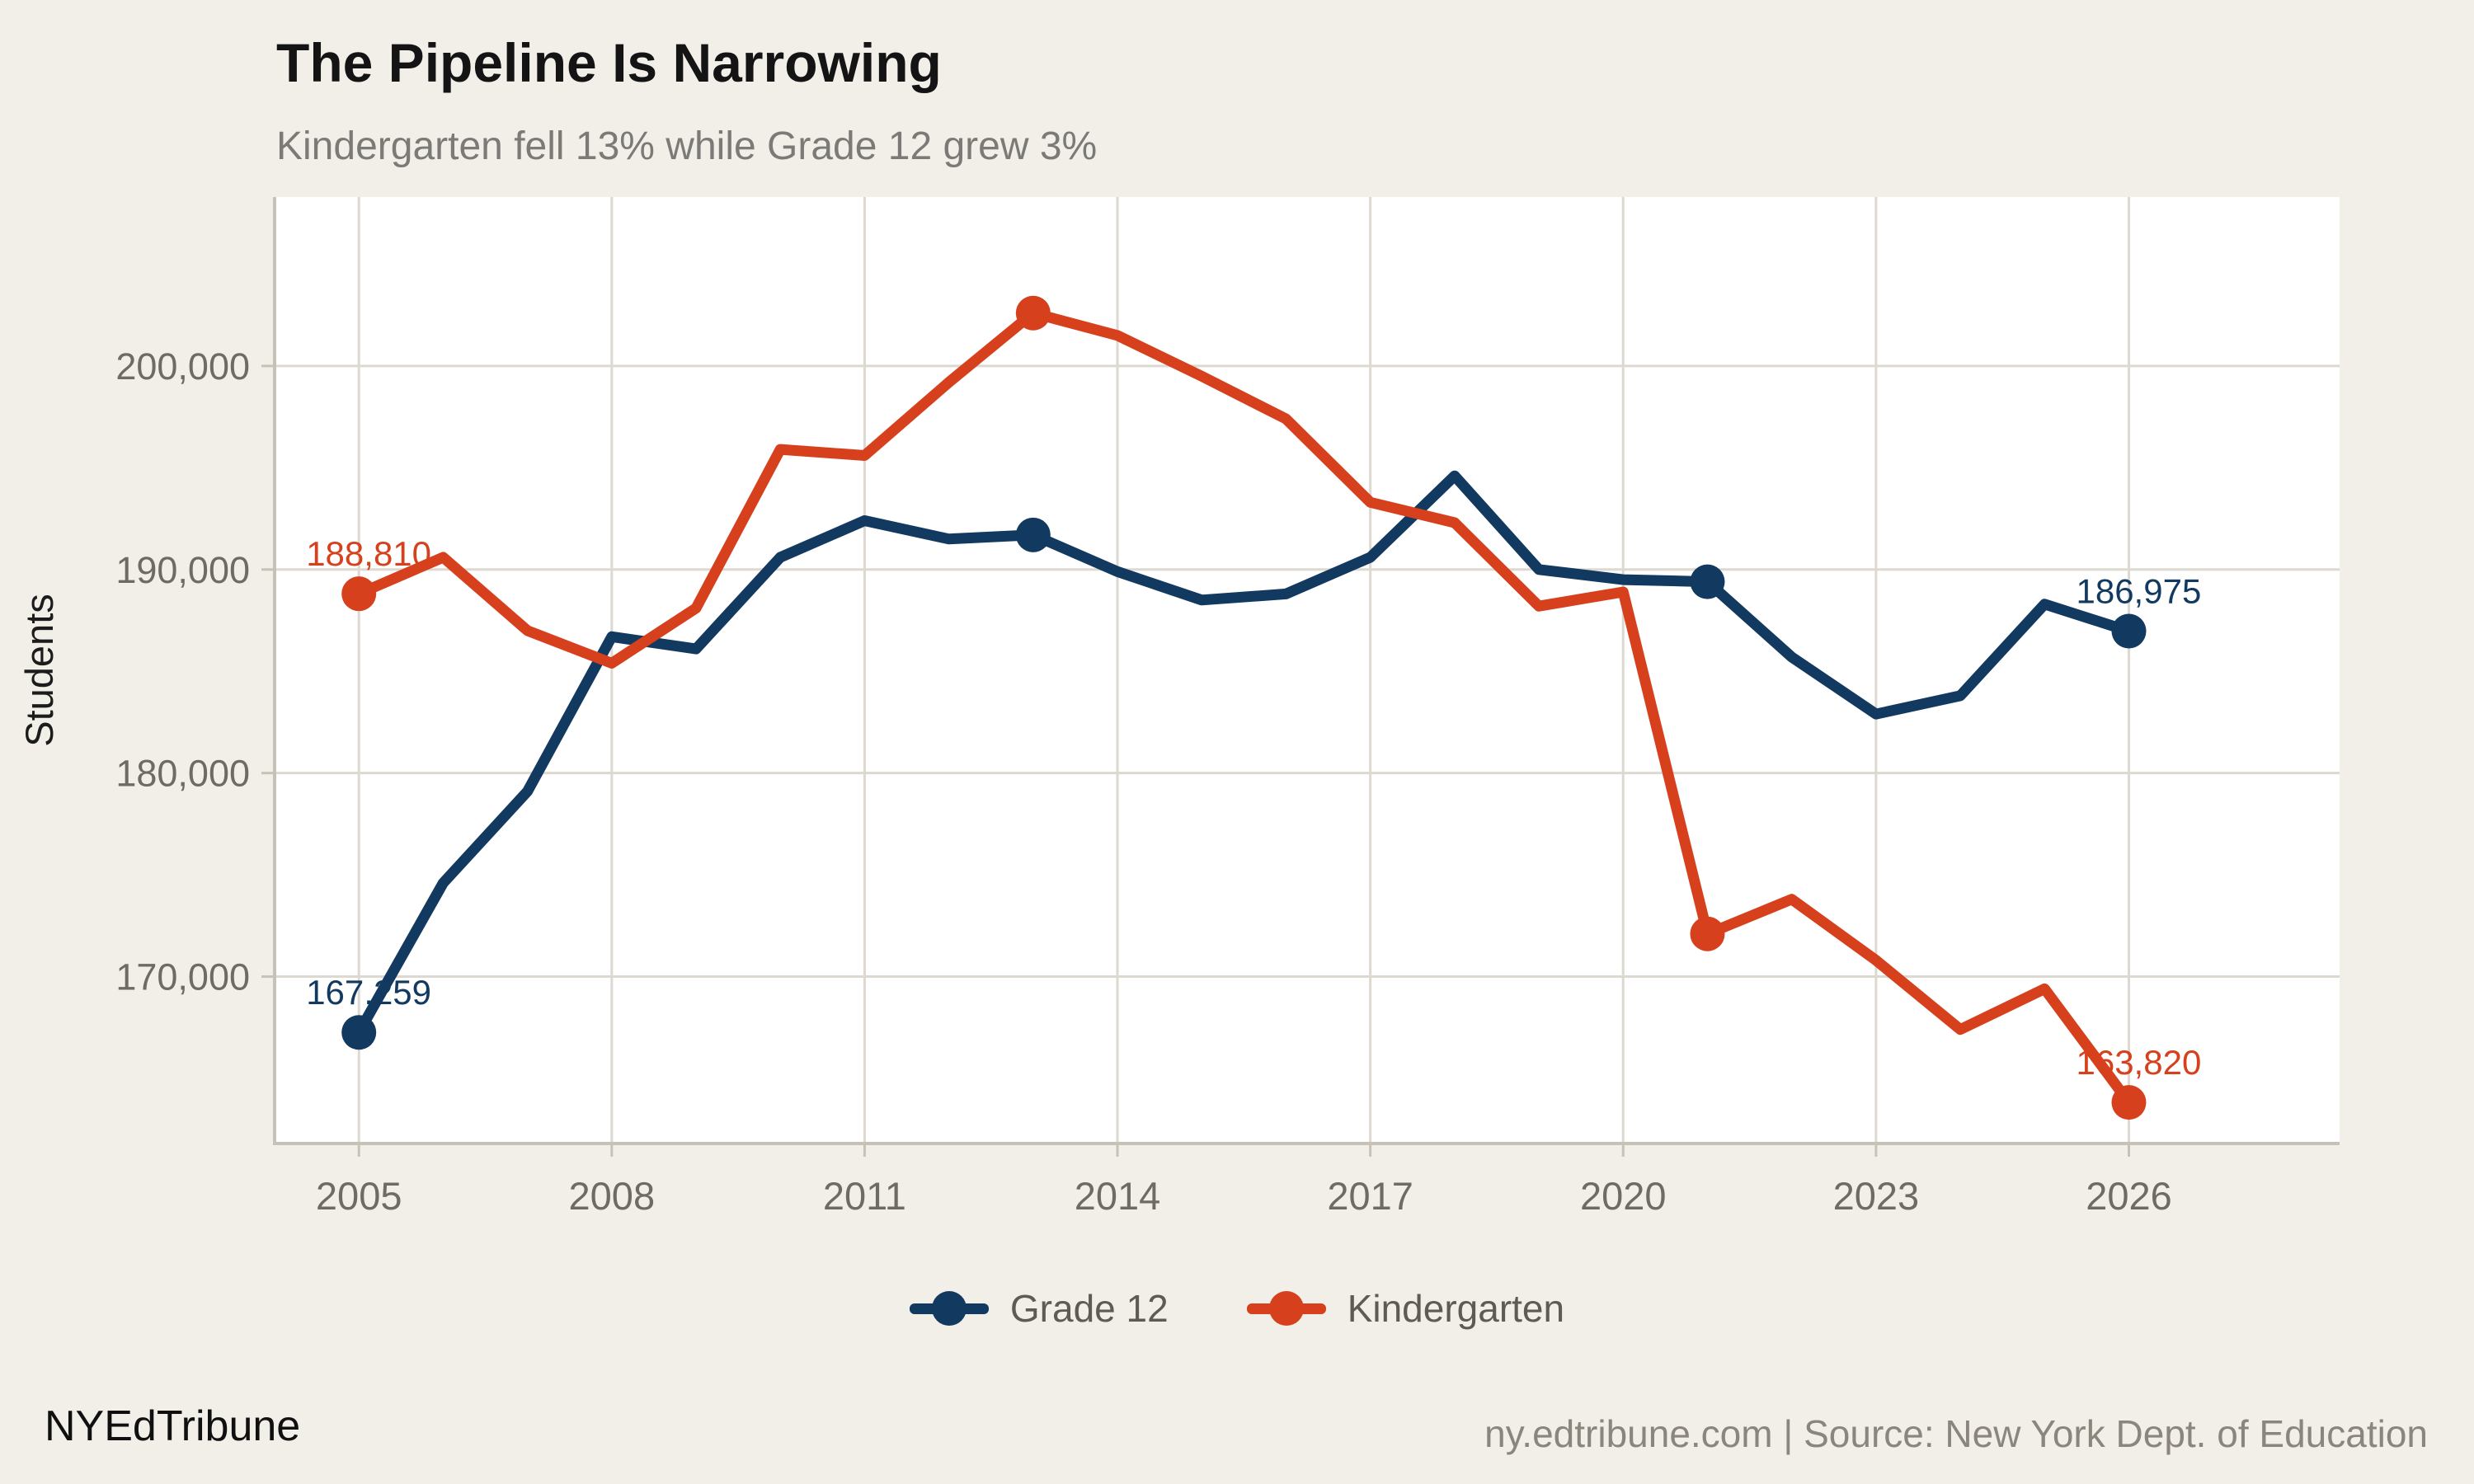 The image size is (2474, 1484). What do you see at coordinates (359, 594) in the screenshot?
I see `marker-kindergarten-2005` at bounding box center [359, 594].